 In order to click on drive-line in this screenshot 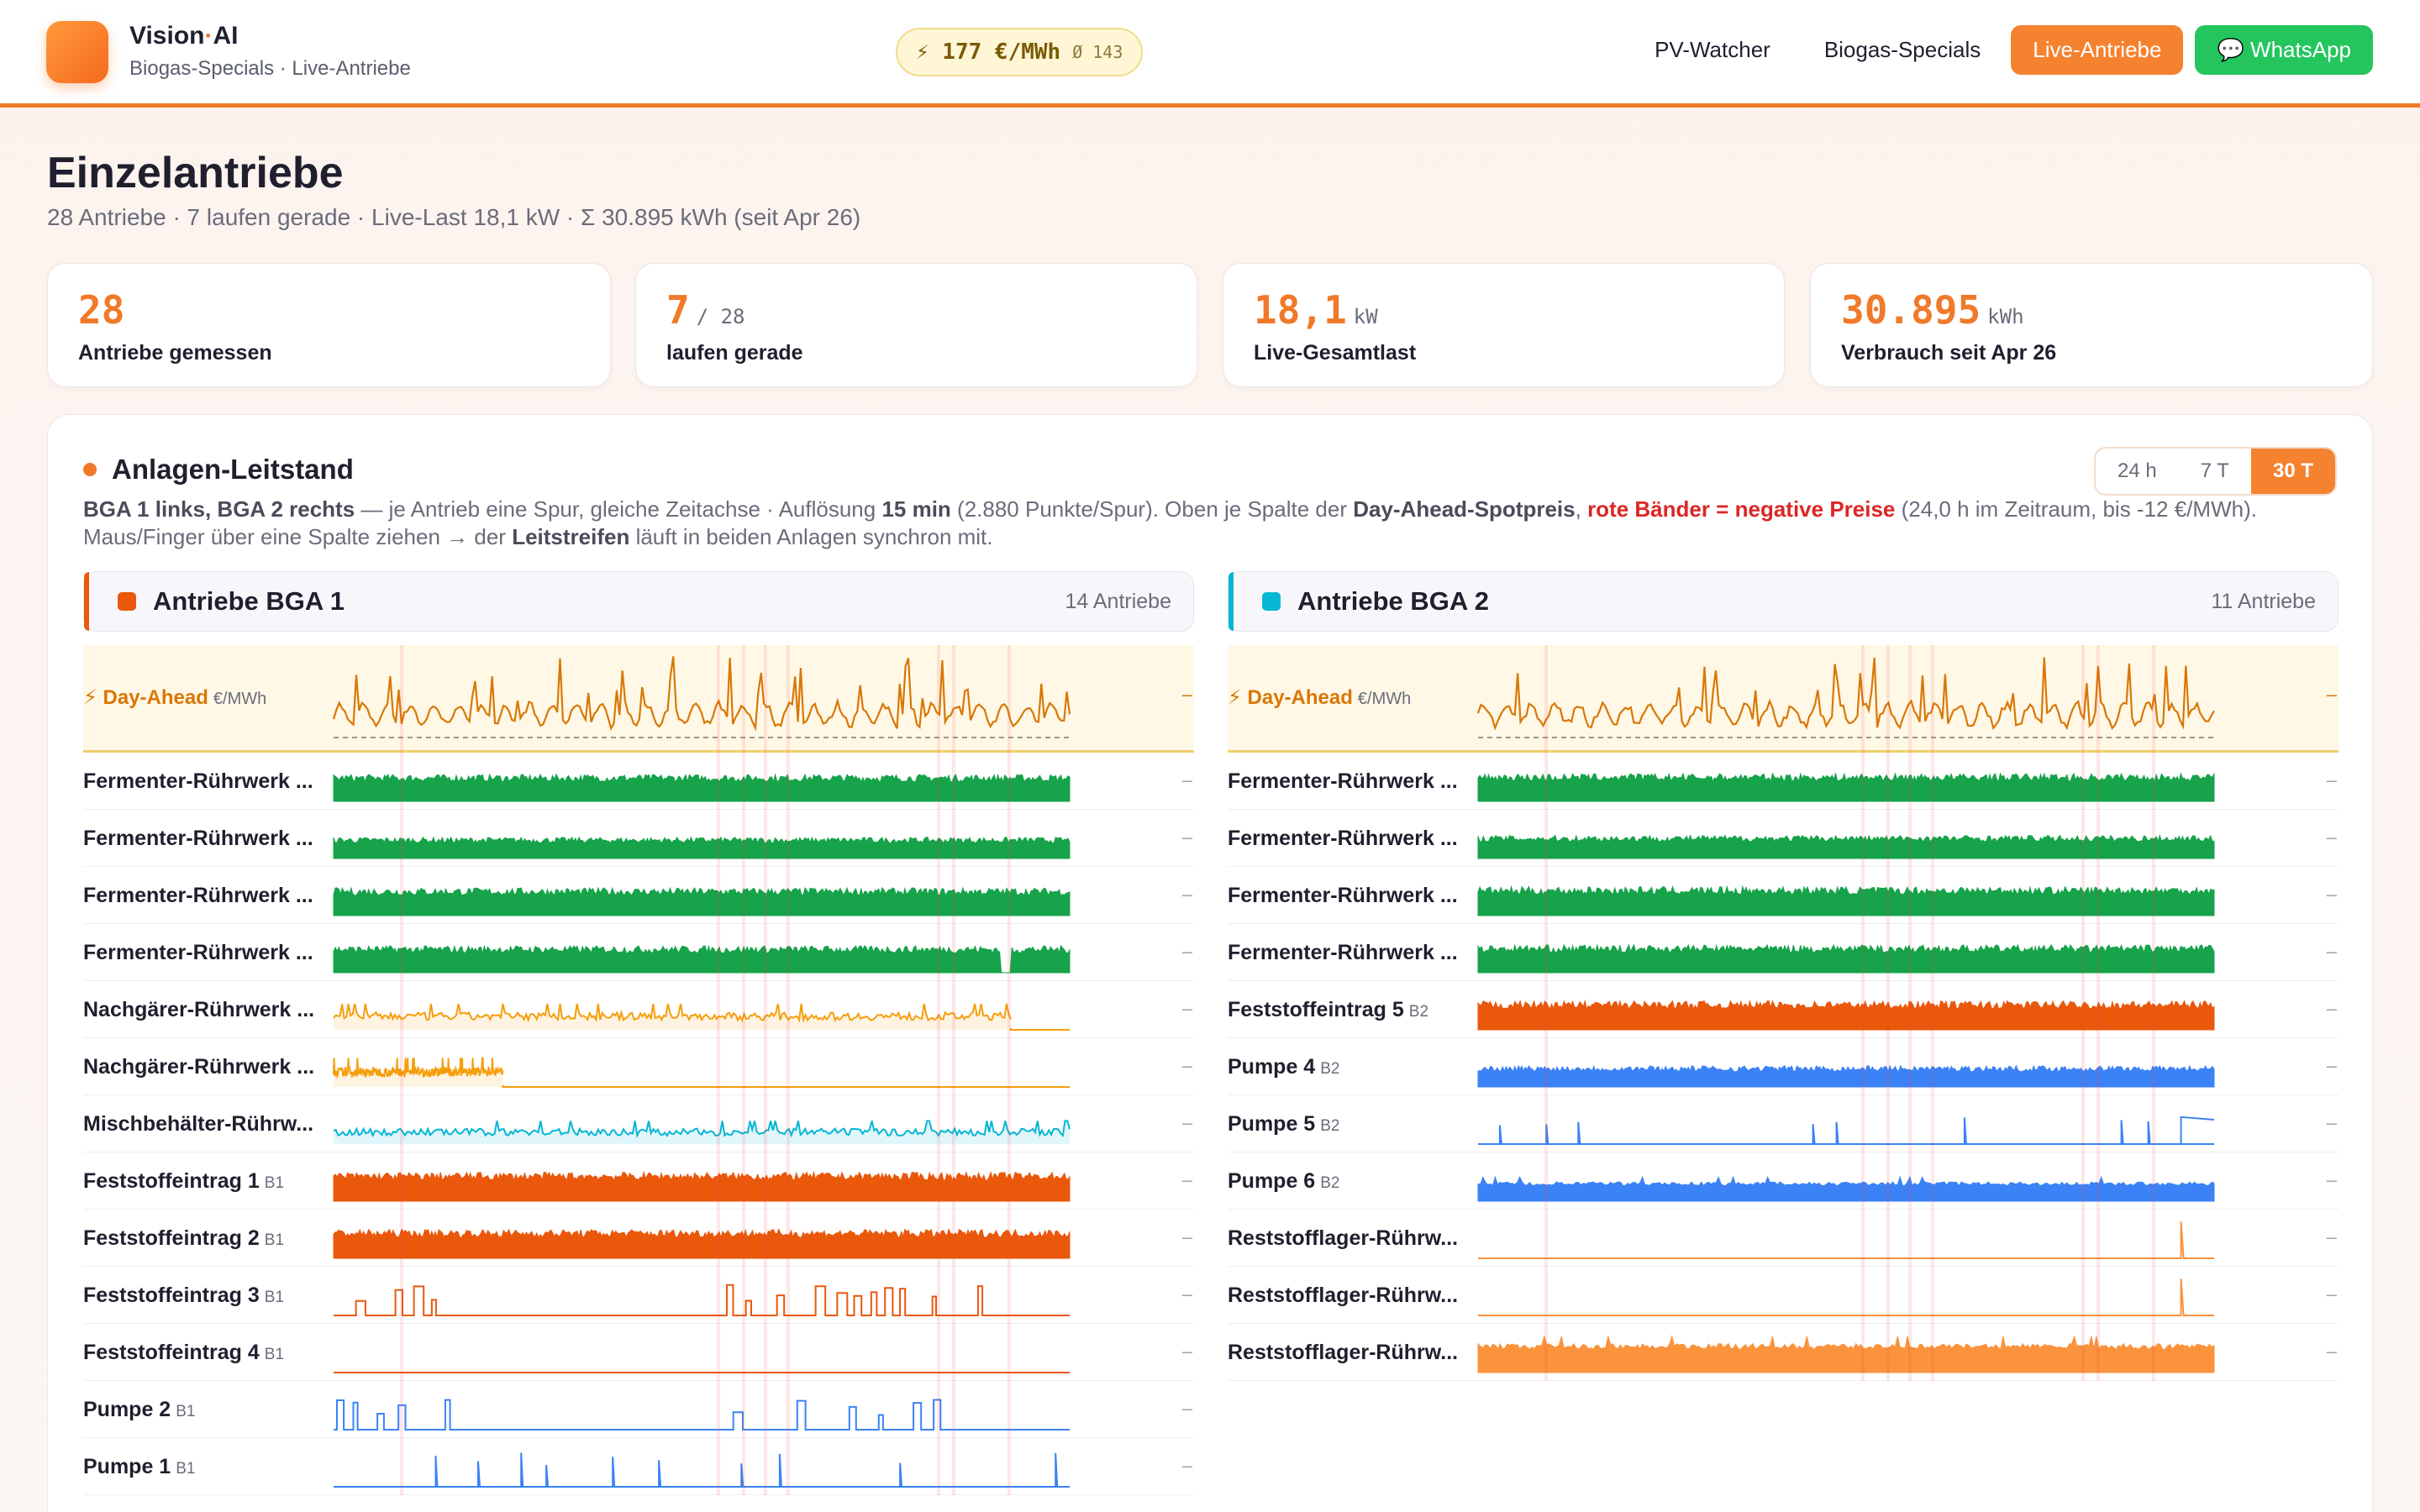, I will do `click(419, 1068)`.